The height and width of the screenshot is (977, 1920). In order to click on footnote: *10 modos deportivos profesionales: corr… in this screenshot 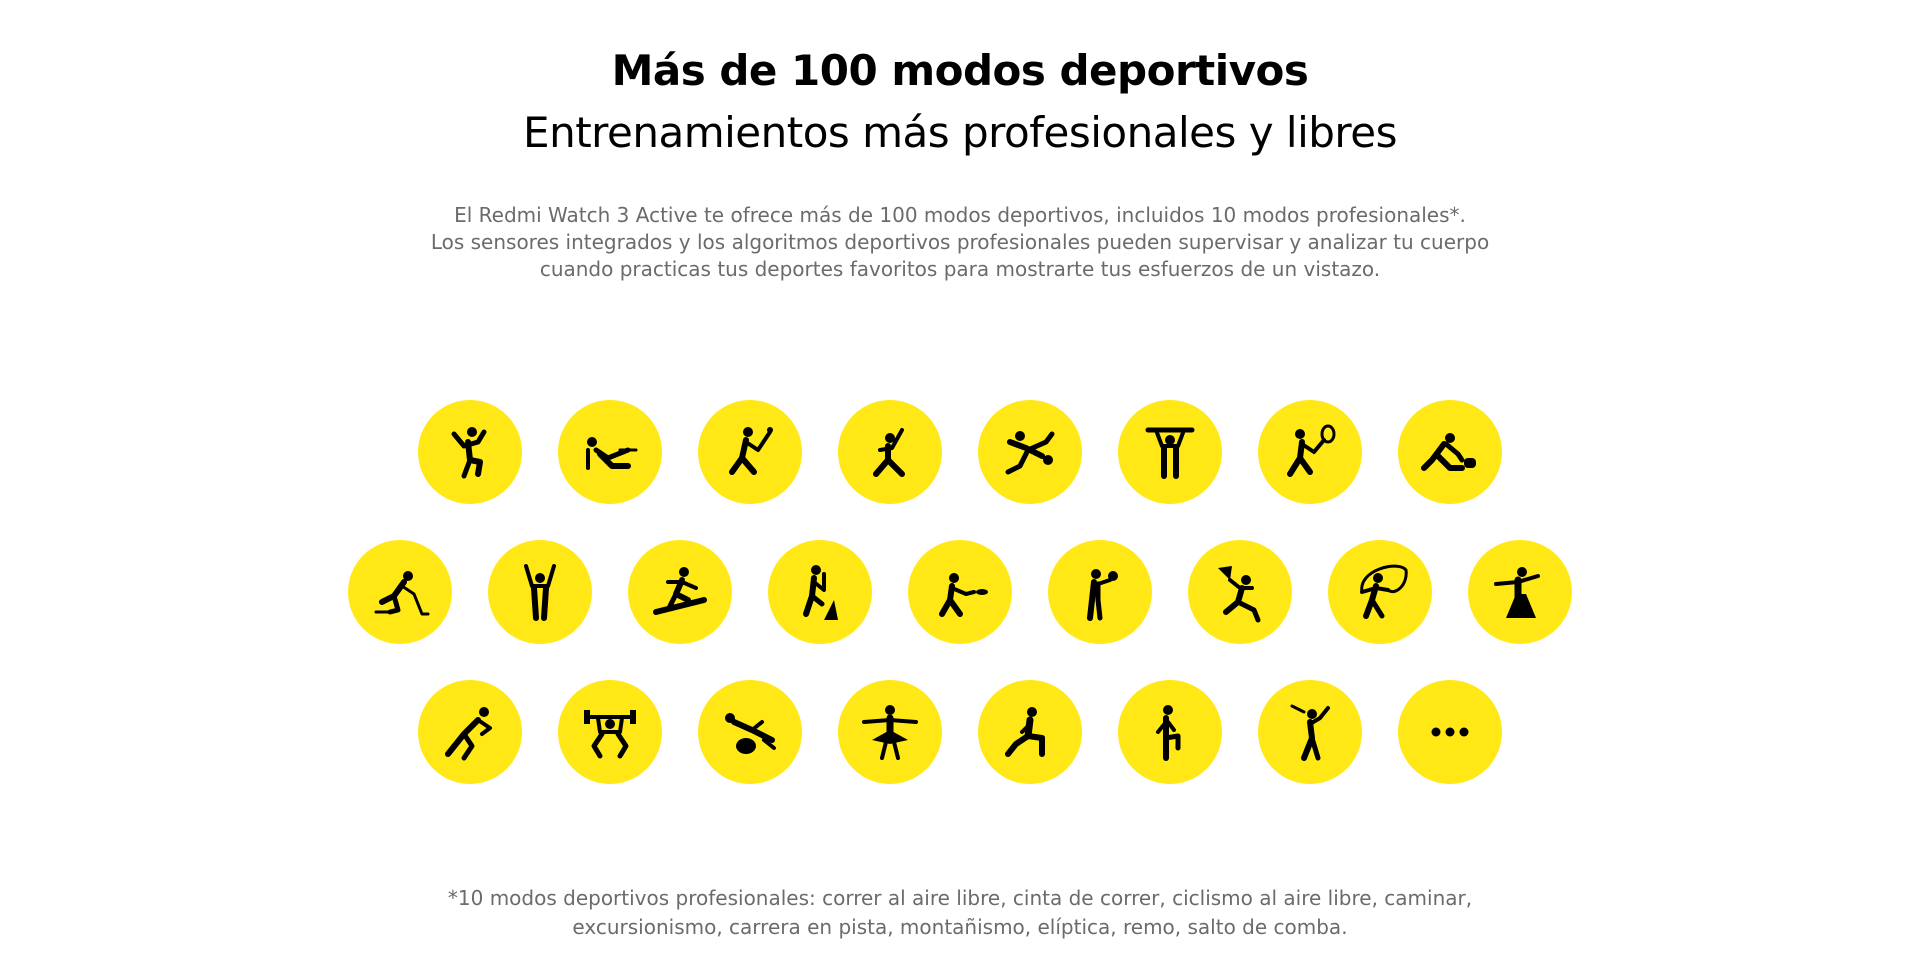, I will do `click(960, 913)`.